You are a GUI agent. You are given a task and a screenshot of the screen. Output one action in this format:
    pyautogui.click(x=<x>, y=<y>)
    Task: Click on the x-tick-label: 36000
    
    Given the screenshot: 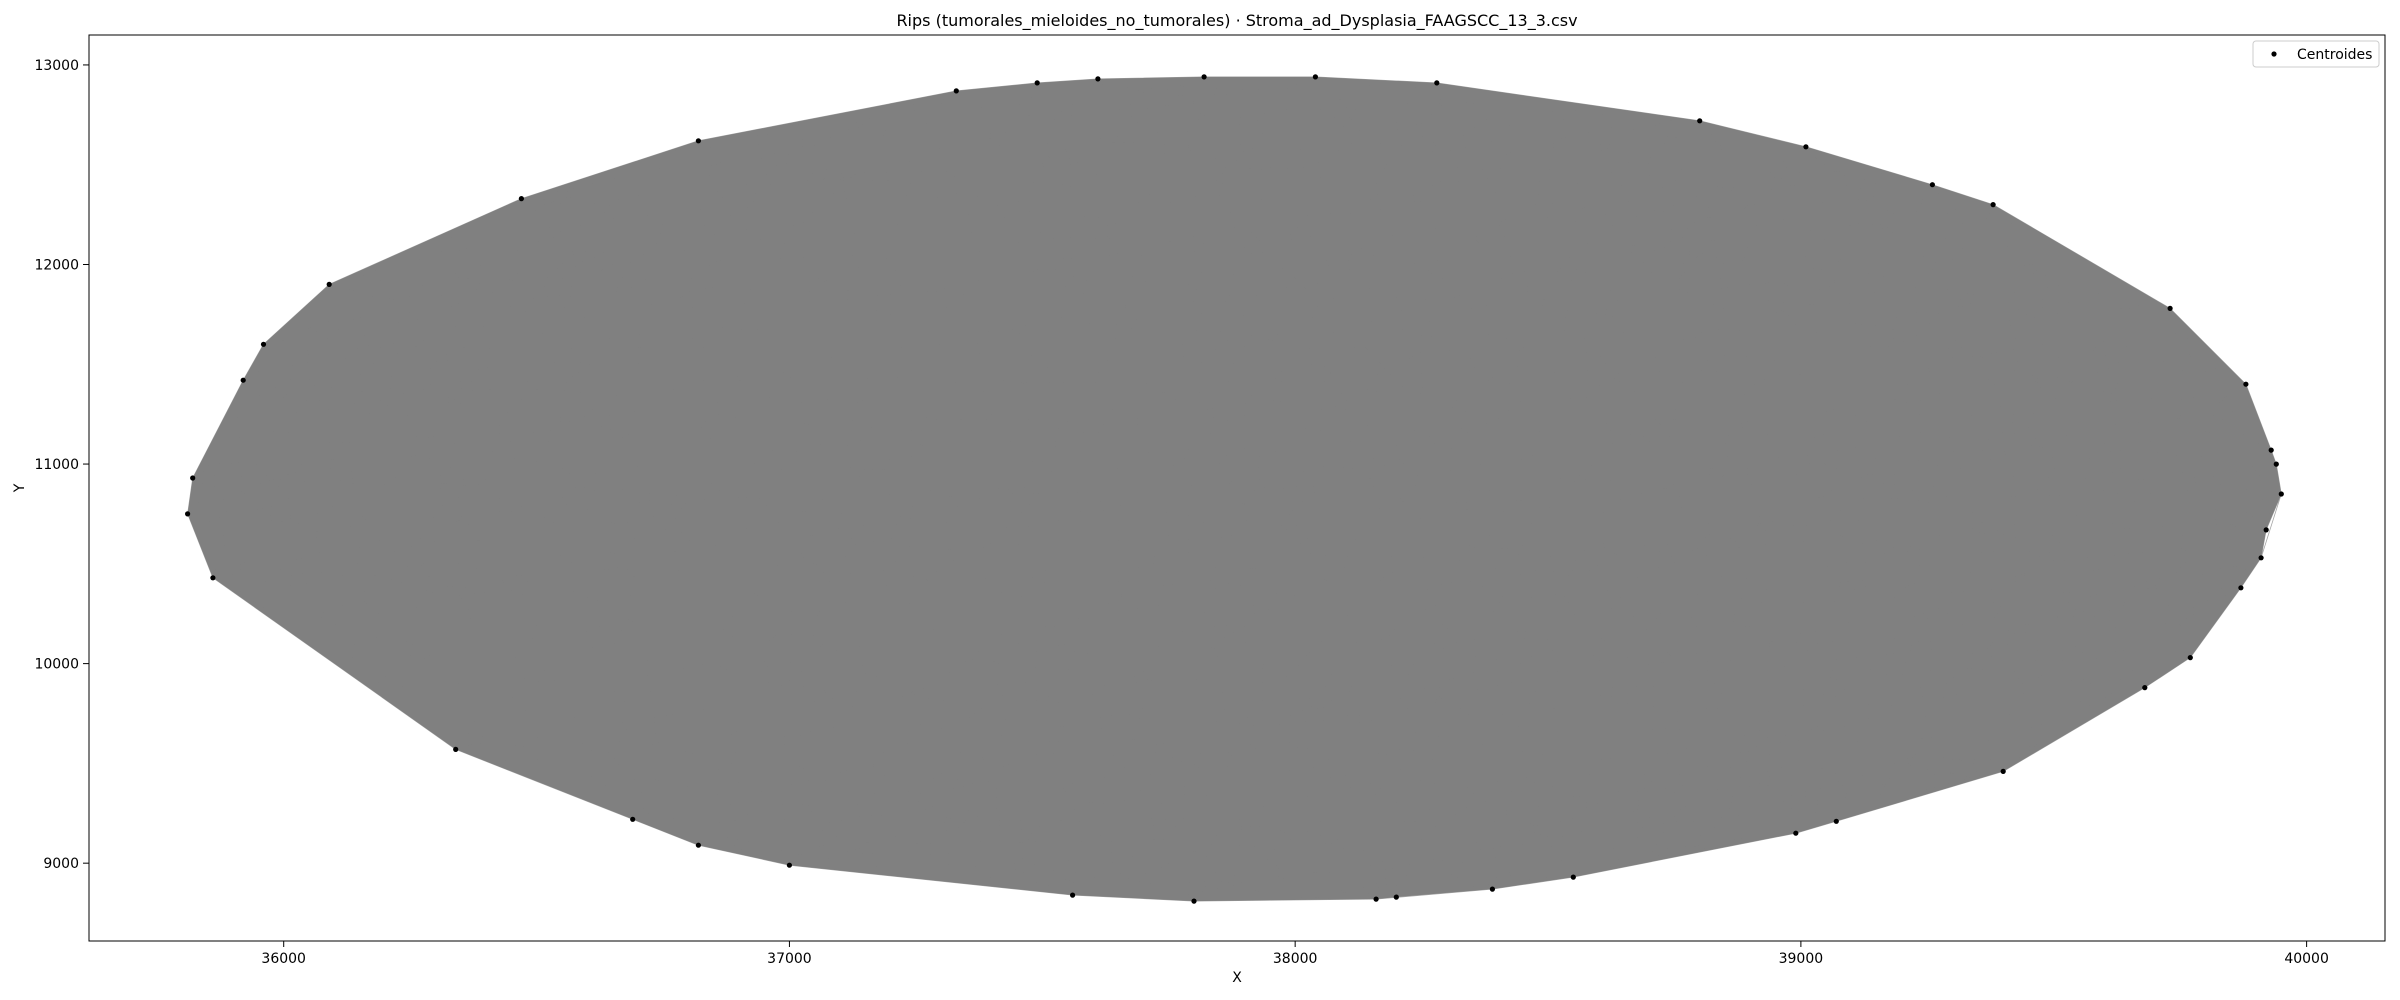 What is the action you would take?
    pyautogui.click(x=283, y=959)
    